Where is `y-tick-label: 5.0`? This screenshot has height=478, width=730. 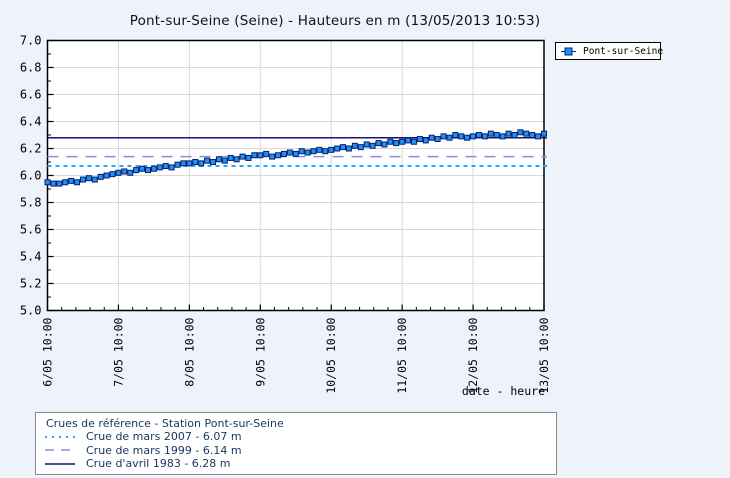
y-tick-label: 5.0 is located at coordinates (31, 311).